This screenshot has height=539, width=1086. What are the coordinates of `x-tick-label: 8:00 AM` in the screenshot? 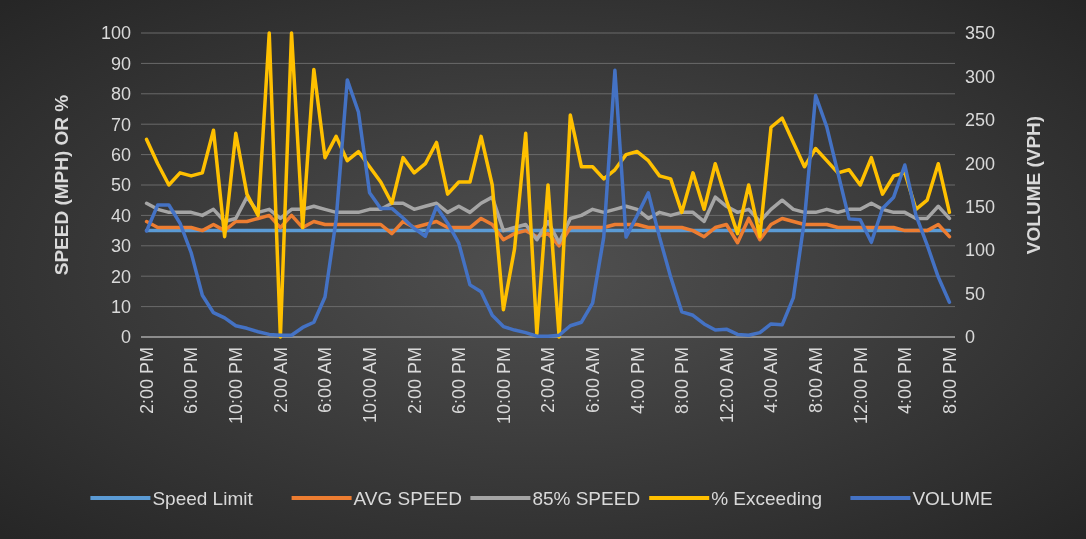 It's located at (815, 380).